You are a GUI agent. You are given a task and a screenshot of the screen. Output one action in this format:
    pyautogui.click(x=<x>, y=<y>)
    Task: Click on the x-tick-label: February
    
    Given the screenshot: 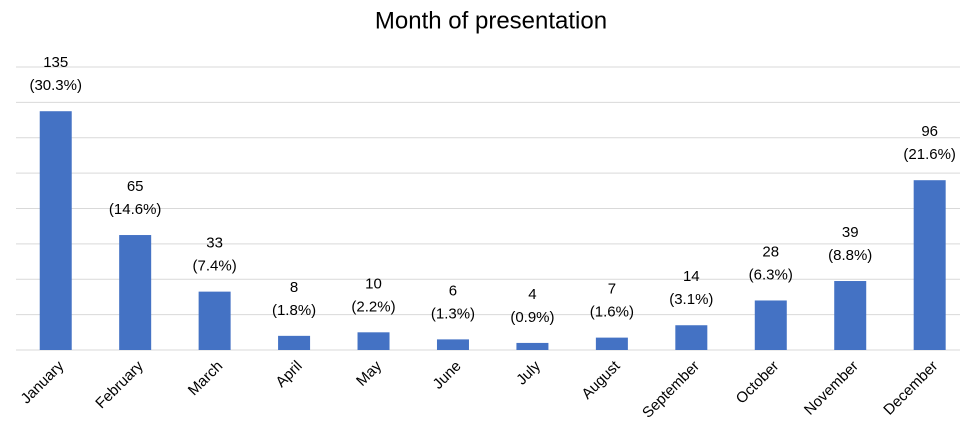 What is the action you would take?
    pyautogui.click(x=119, y=384)
    